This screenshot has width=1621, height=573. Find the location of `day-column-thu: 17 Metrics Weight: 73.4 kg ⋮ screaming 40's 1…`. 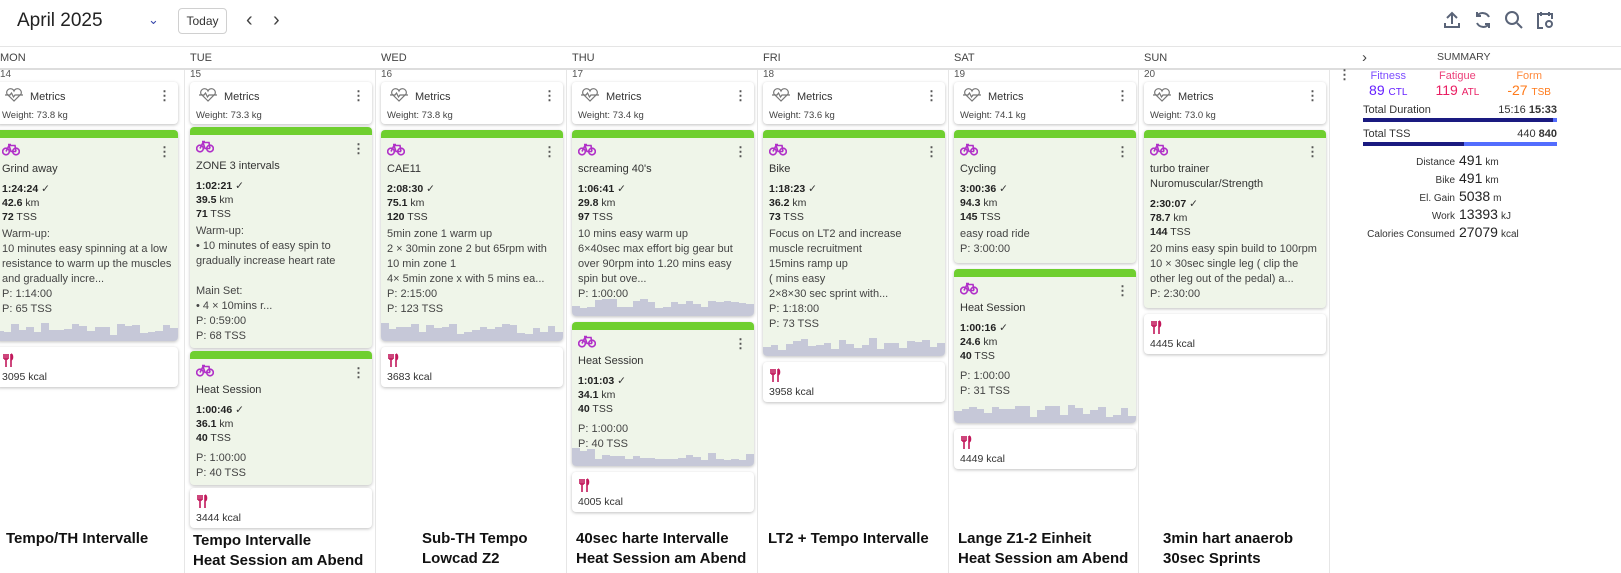

day-column-thu: 17 Metrics Weight: 73.4 kg ⋮ screaming 40's 1… is located at coordinates (665, 319).